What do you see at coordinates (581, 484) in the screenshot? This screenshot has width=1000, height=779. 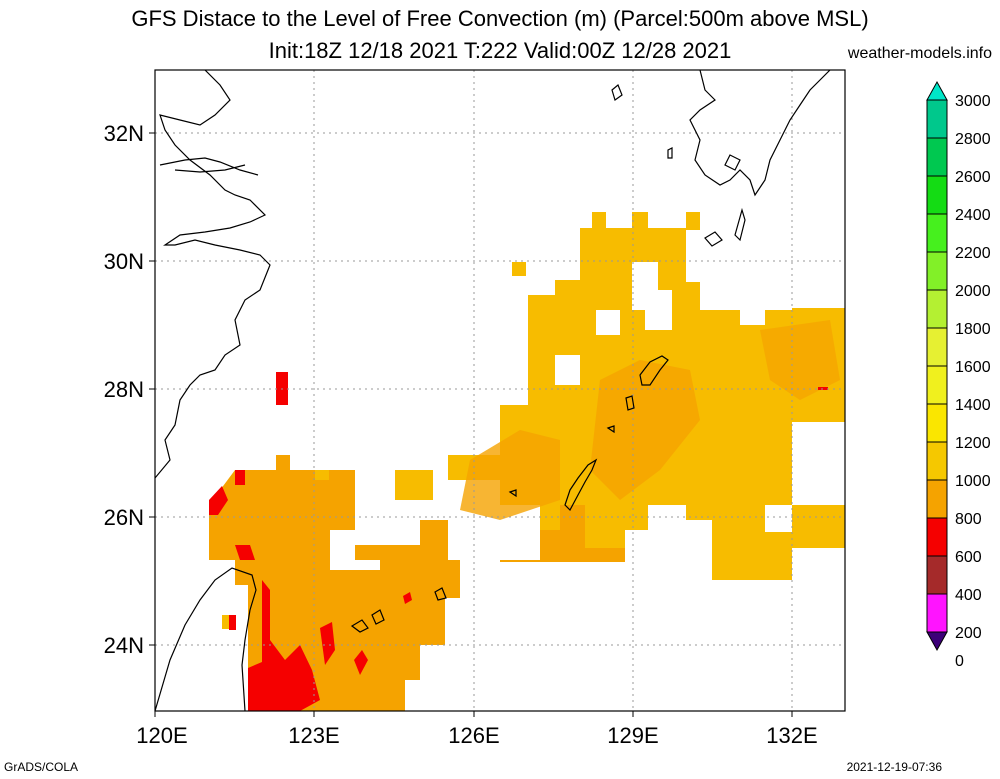 I see `coast-okinawa` at bounding box center [581, 484].